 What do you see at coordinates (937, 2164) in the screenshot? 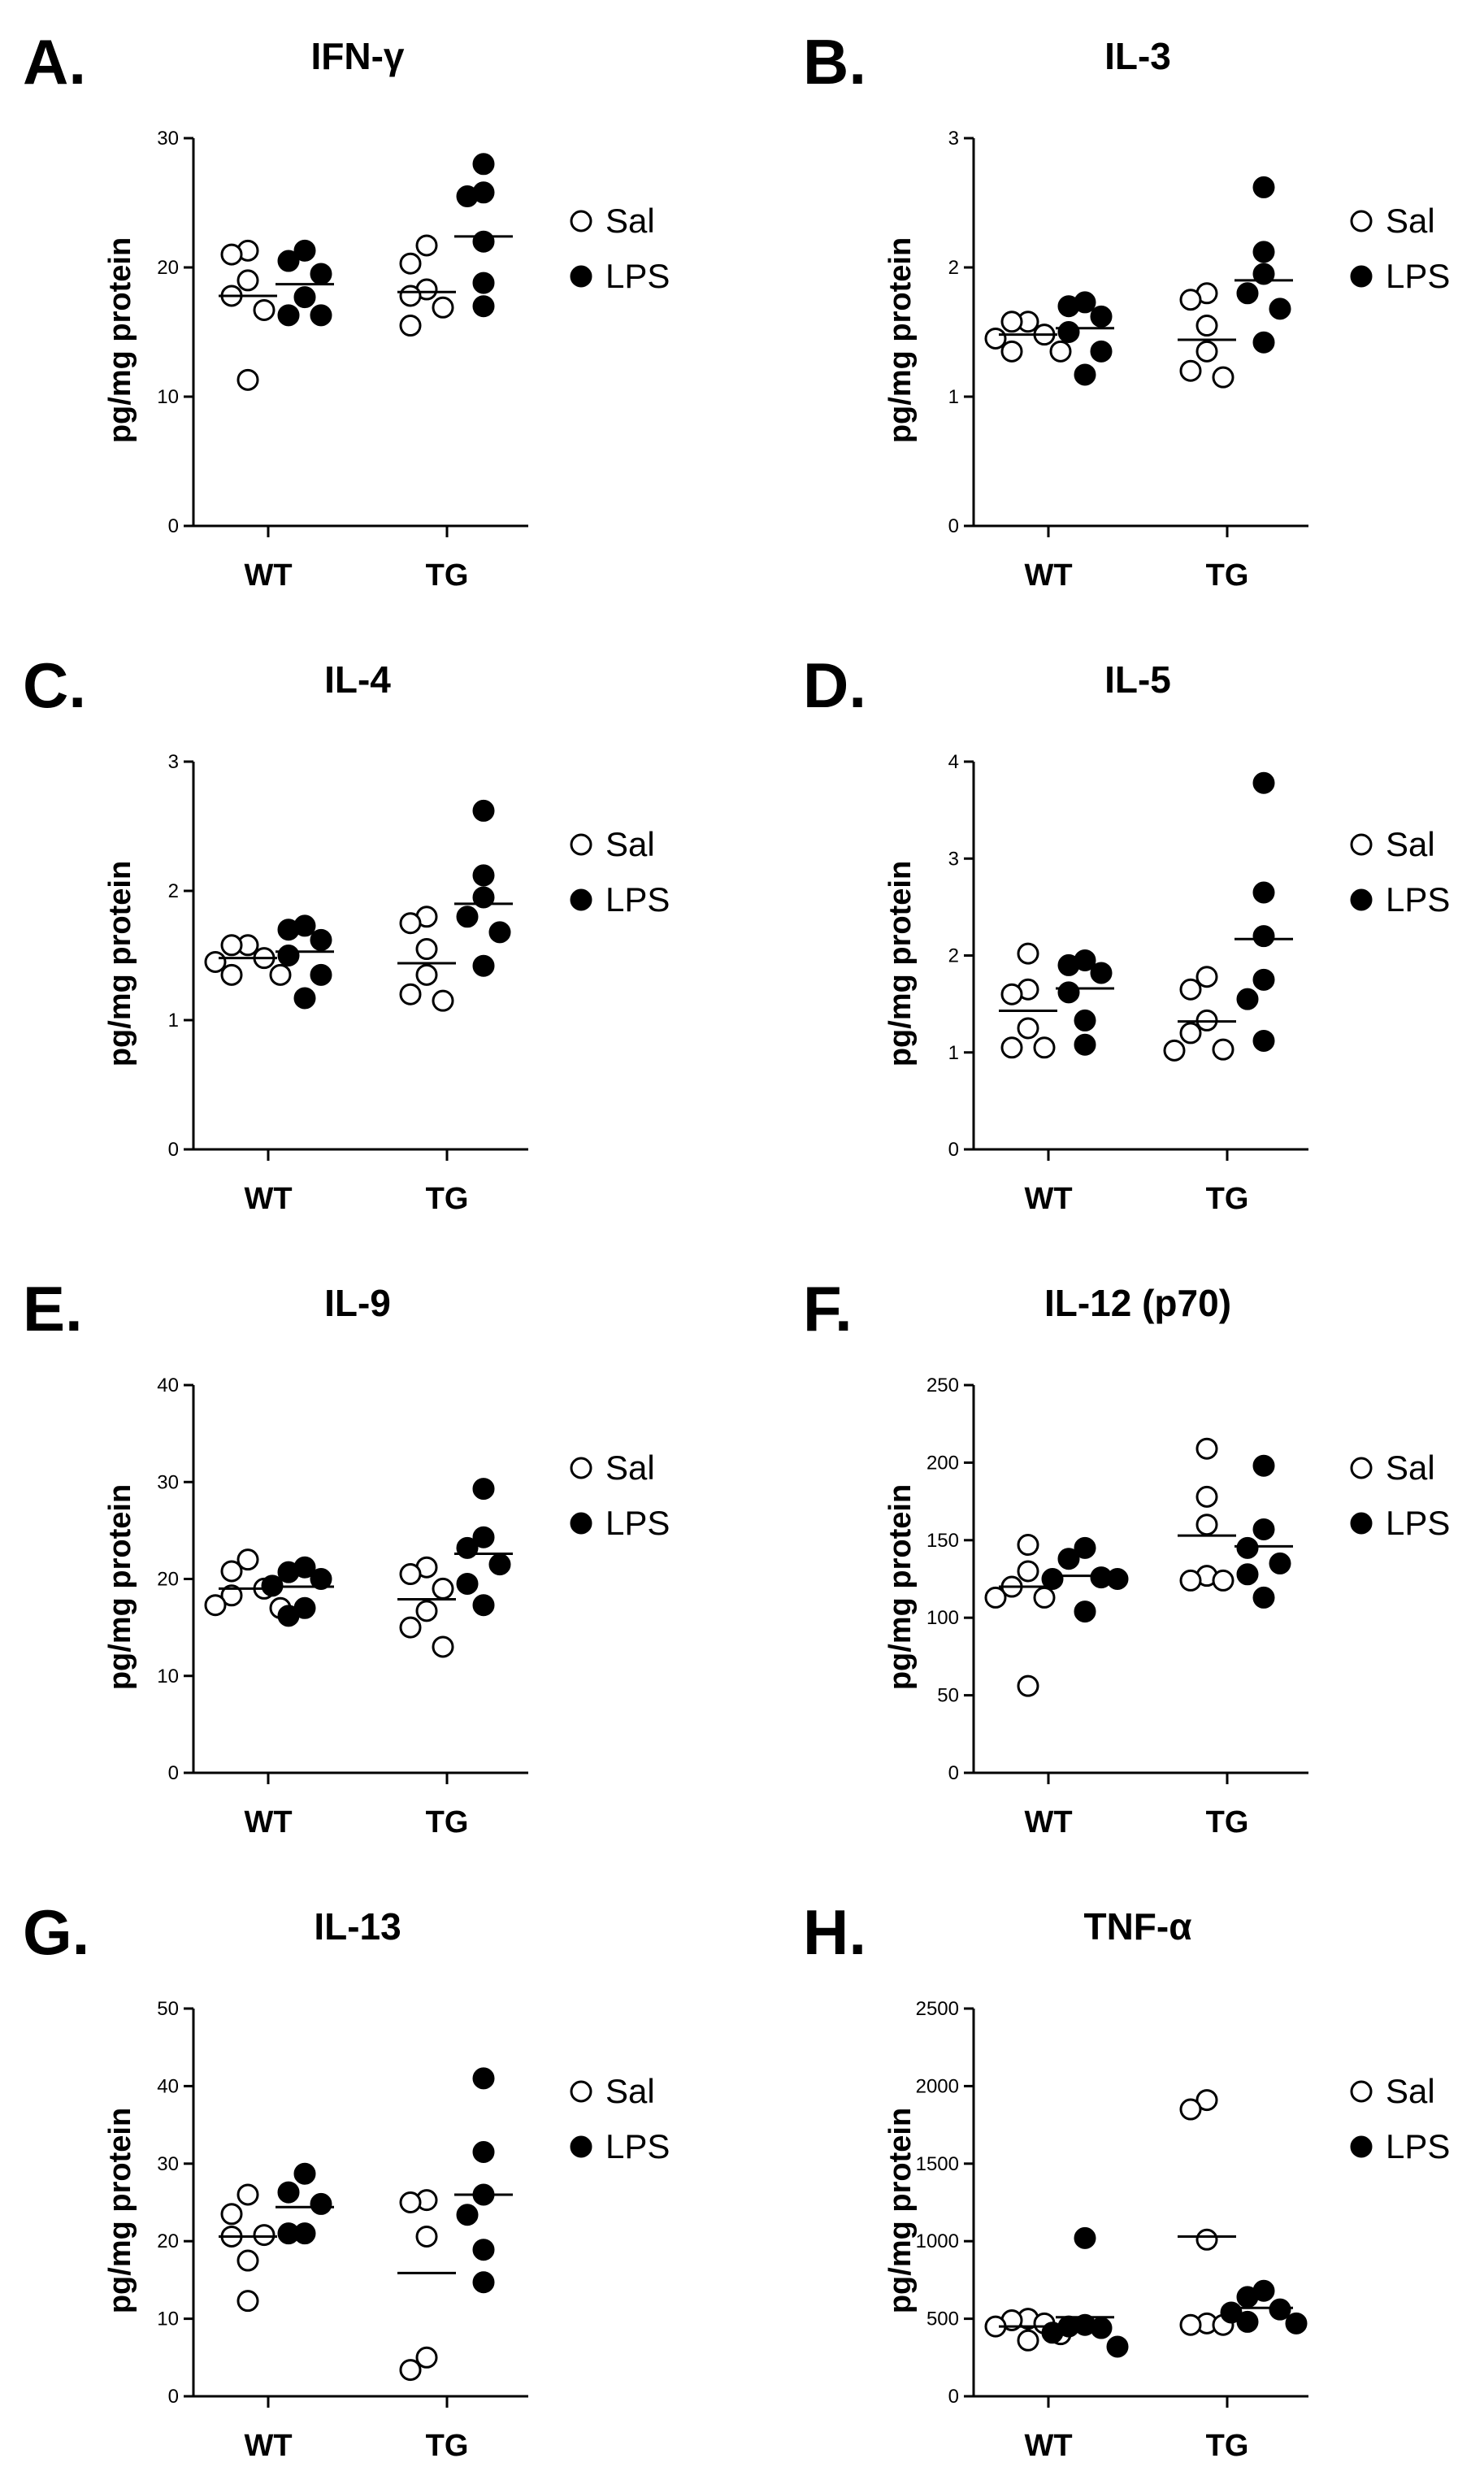
I see `y-tick-label: 1500` at bounding box center [937, 2164].